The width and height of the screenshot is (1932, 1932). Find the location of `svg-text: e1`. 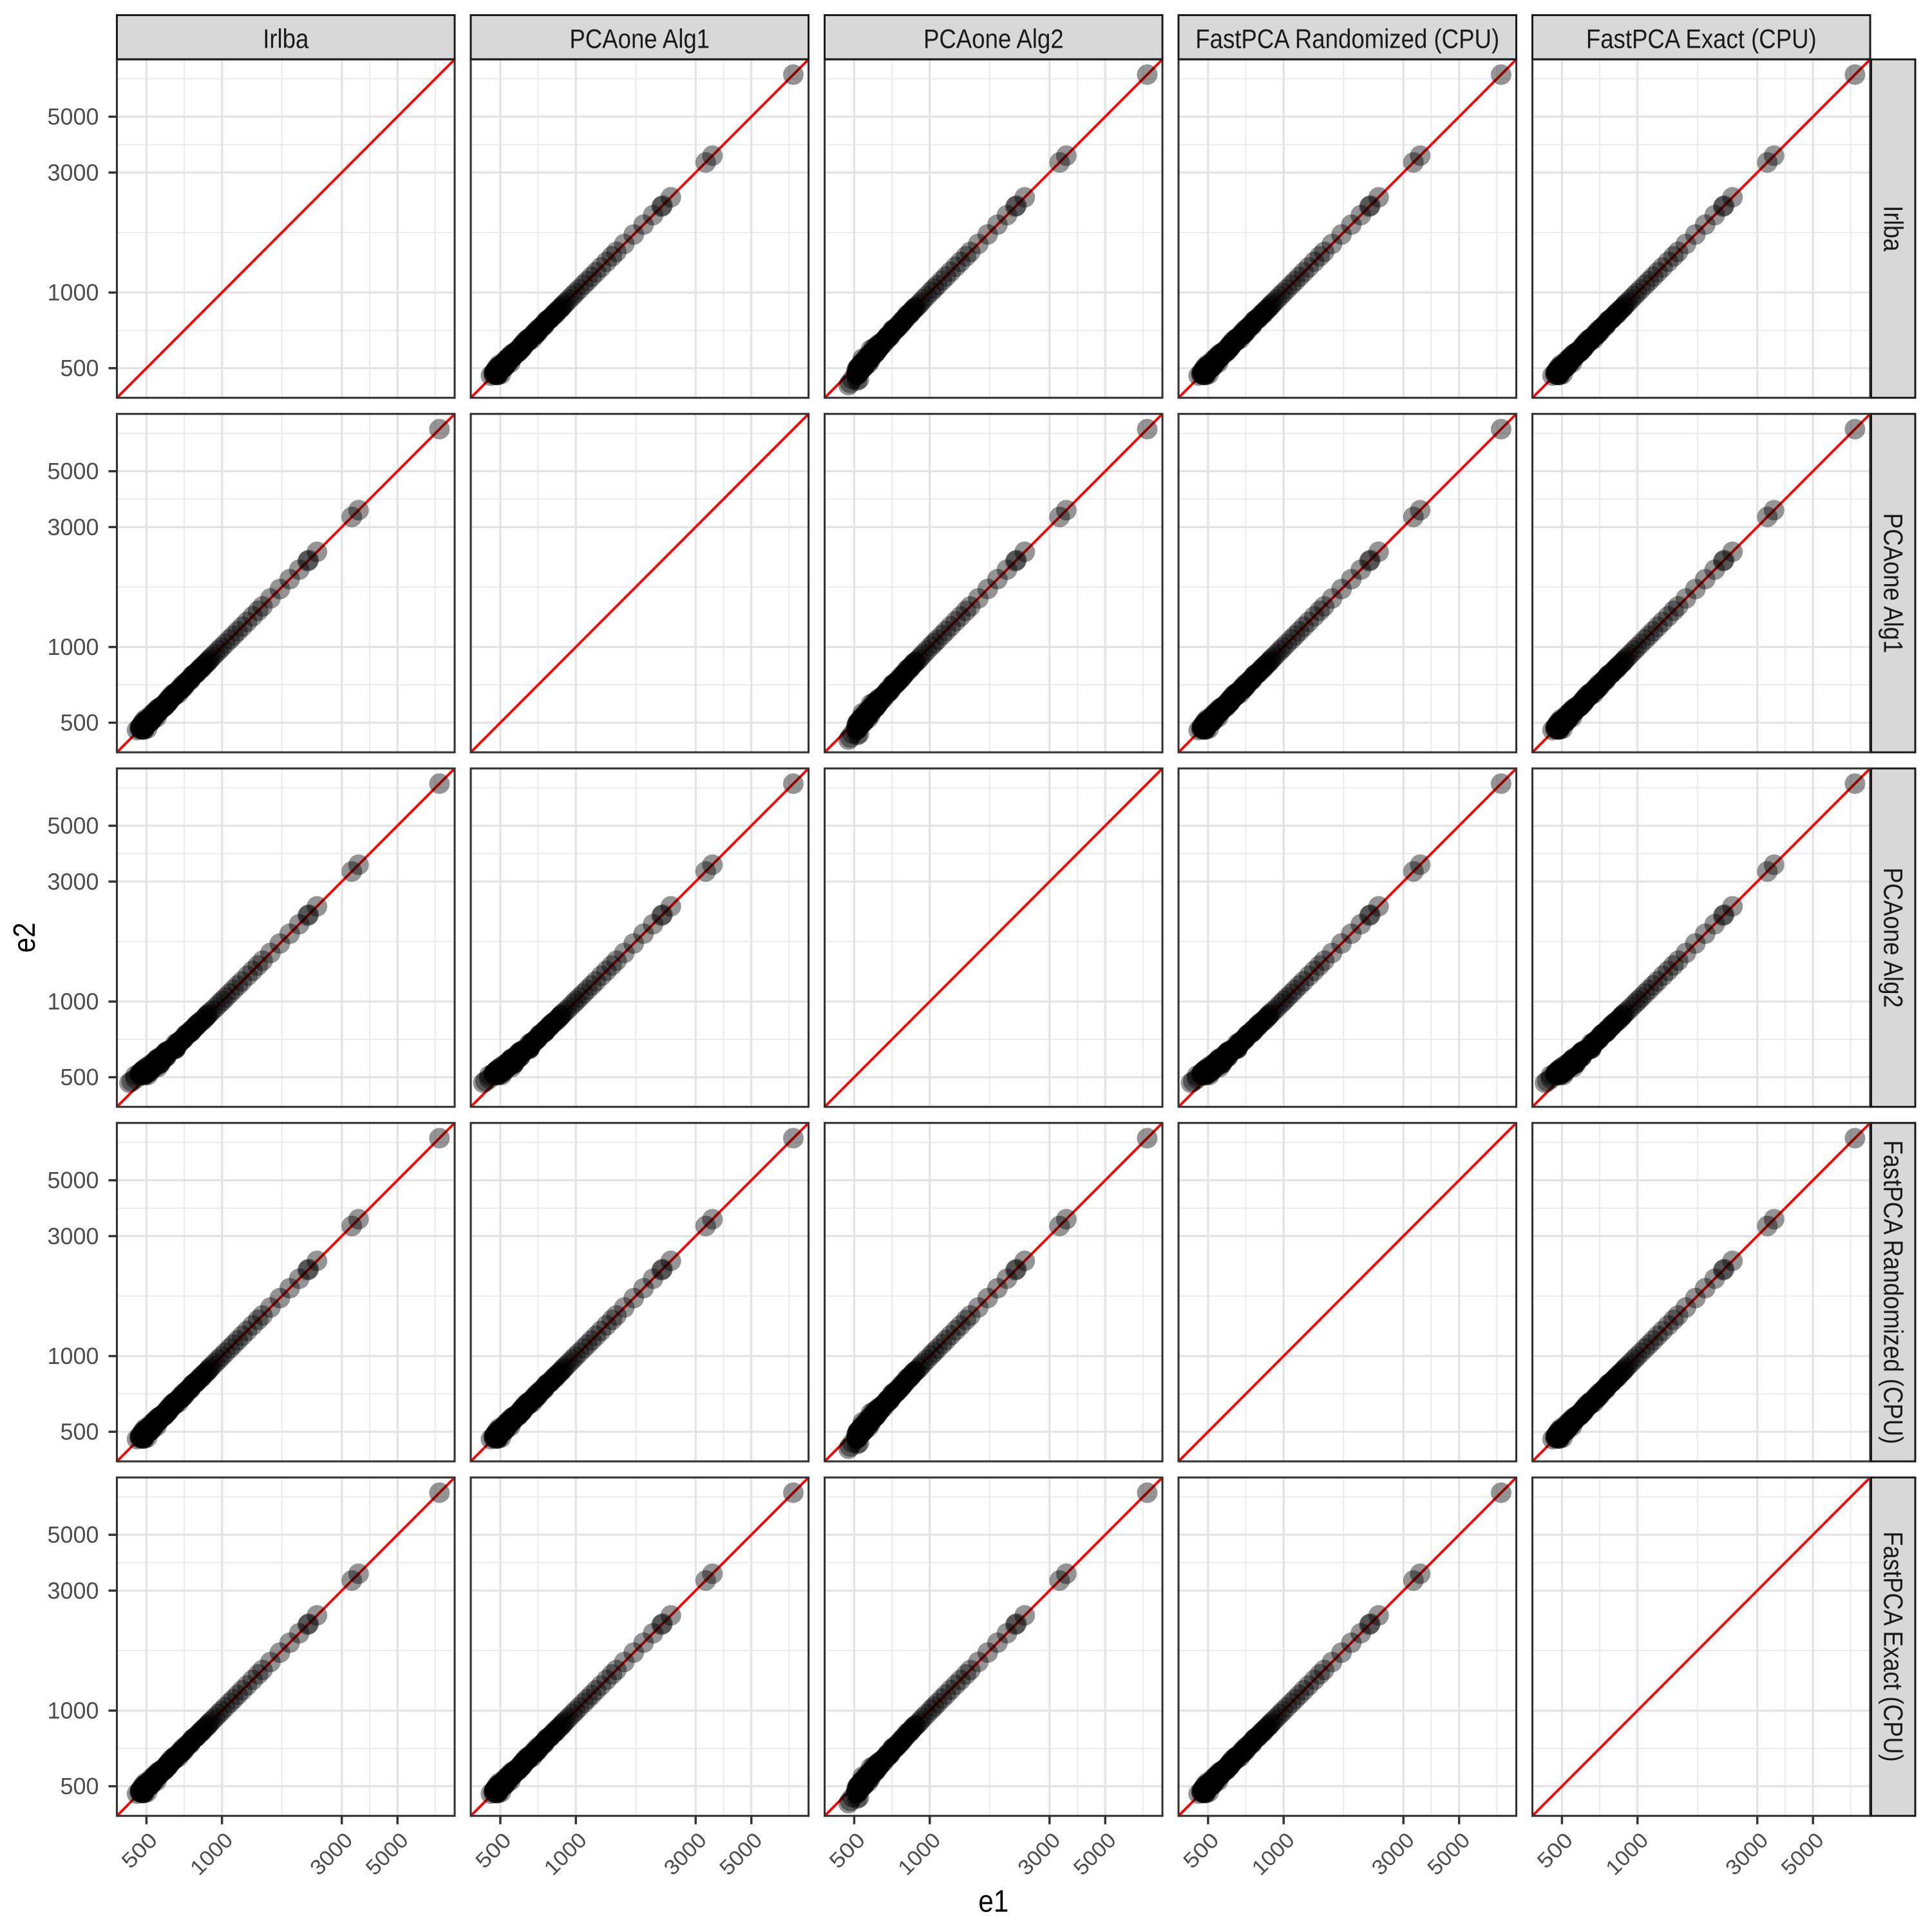

svg-text: e1 is located at coordinates (994, 1902).